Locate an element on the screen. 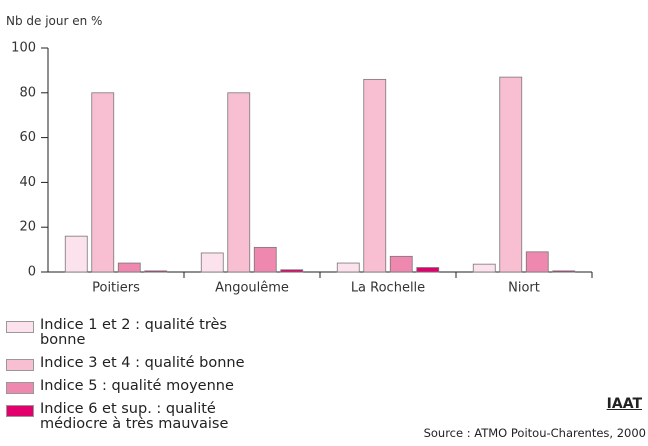 This screenshot has height=446, width=648. y-tick-label: 100 is located at coordinates (23, 48).